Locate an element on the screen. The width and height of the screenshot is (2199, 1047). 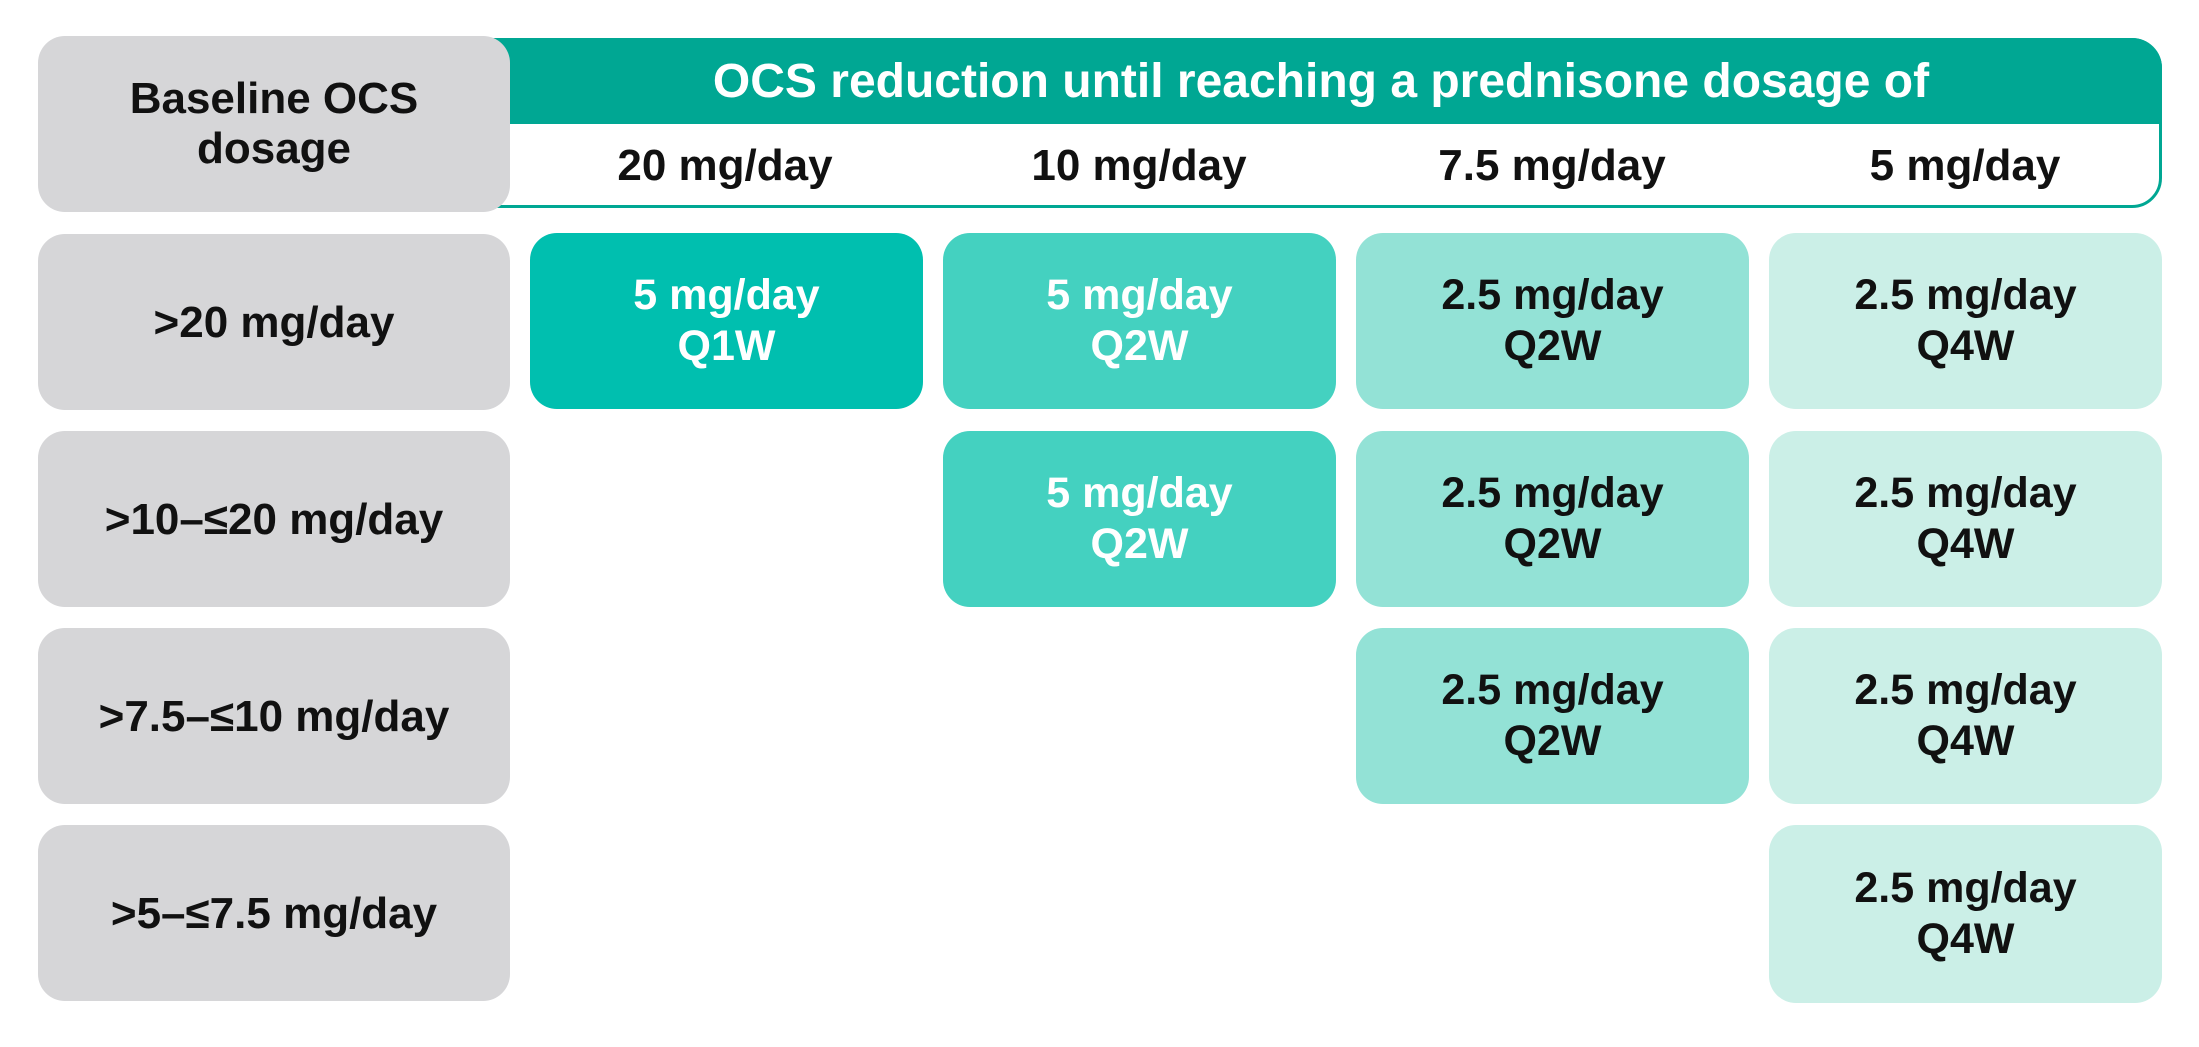
baseline-header-line2: dosage is located at coordinates (274, 148).